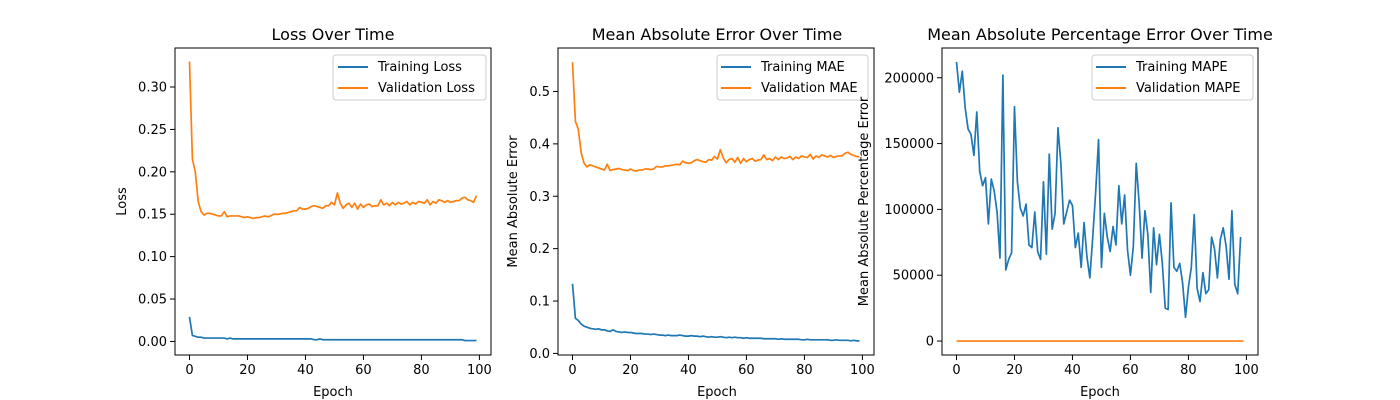 The height and width of the screenshot is (400, 1400). Describe the element at coordinates (913, 276) in the screenshot. I see `y-tick-label: 50000` at that location.